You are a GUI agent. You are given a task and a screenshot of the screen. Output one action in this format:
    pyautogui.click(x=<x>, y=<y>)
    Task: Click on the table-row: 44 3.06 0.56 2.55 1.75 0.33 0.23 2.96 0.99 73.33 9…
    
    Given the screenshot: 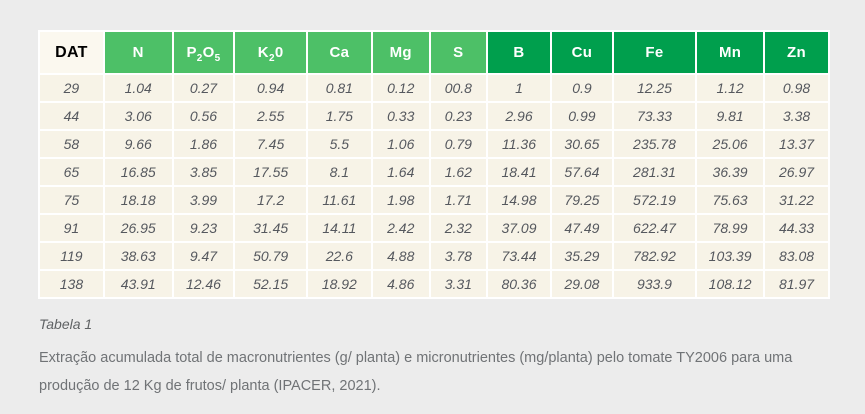 What is the action you would take?
    pyautogui.click(x=434, y=116)
    